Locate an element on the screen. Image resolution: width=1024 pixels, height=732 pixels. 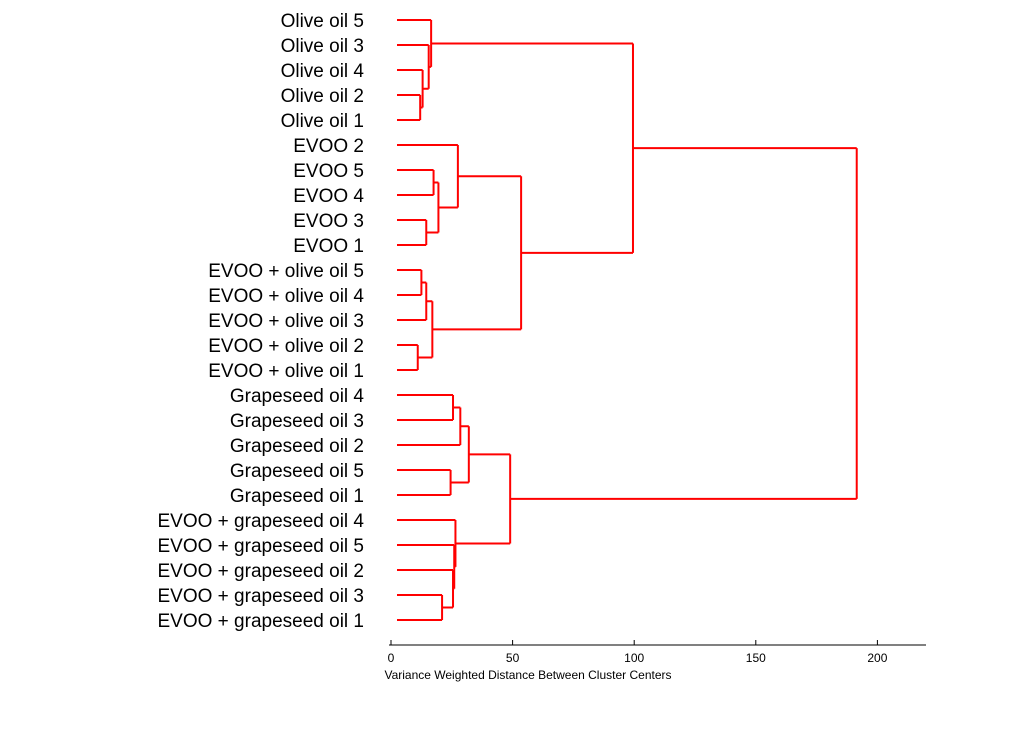
leaf-label: EVOO 5 is located at coordinates (328, 171).